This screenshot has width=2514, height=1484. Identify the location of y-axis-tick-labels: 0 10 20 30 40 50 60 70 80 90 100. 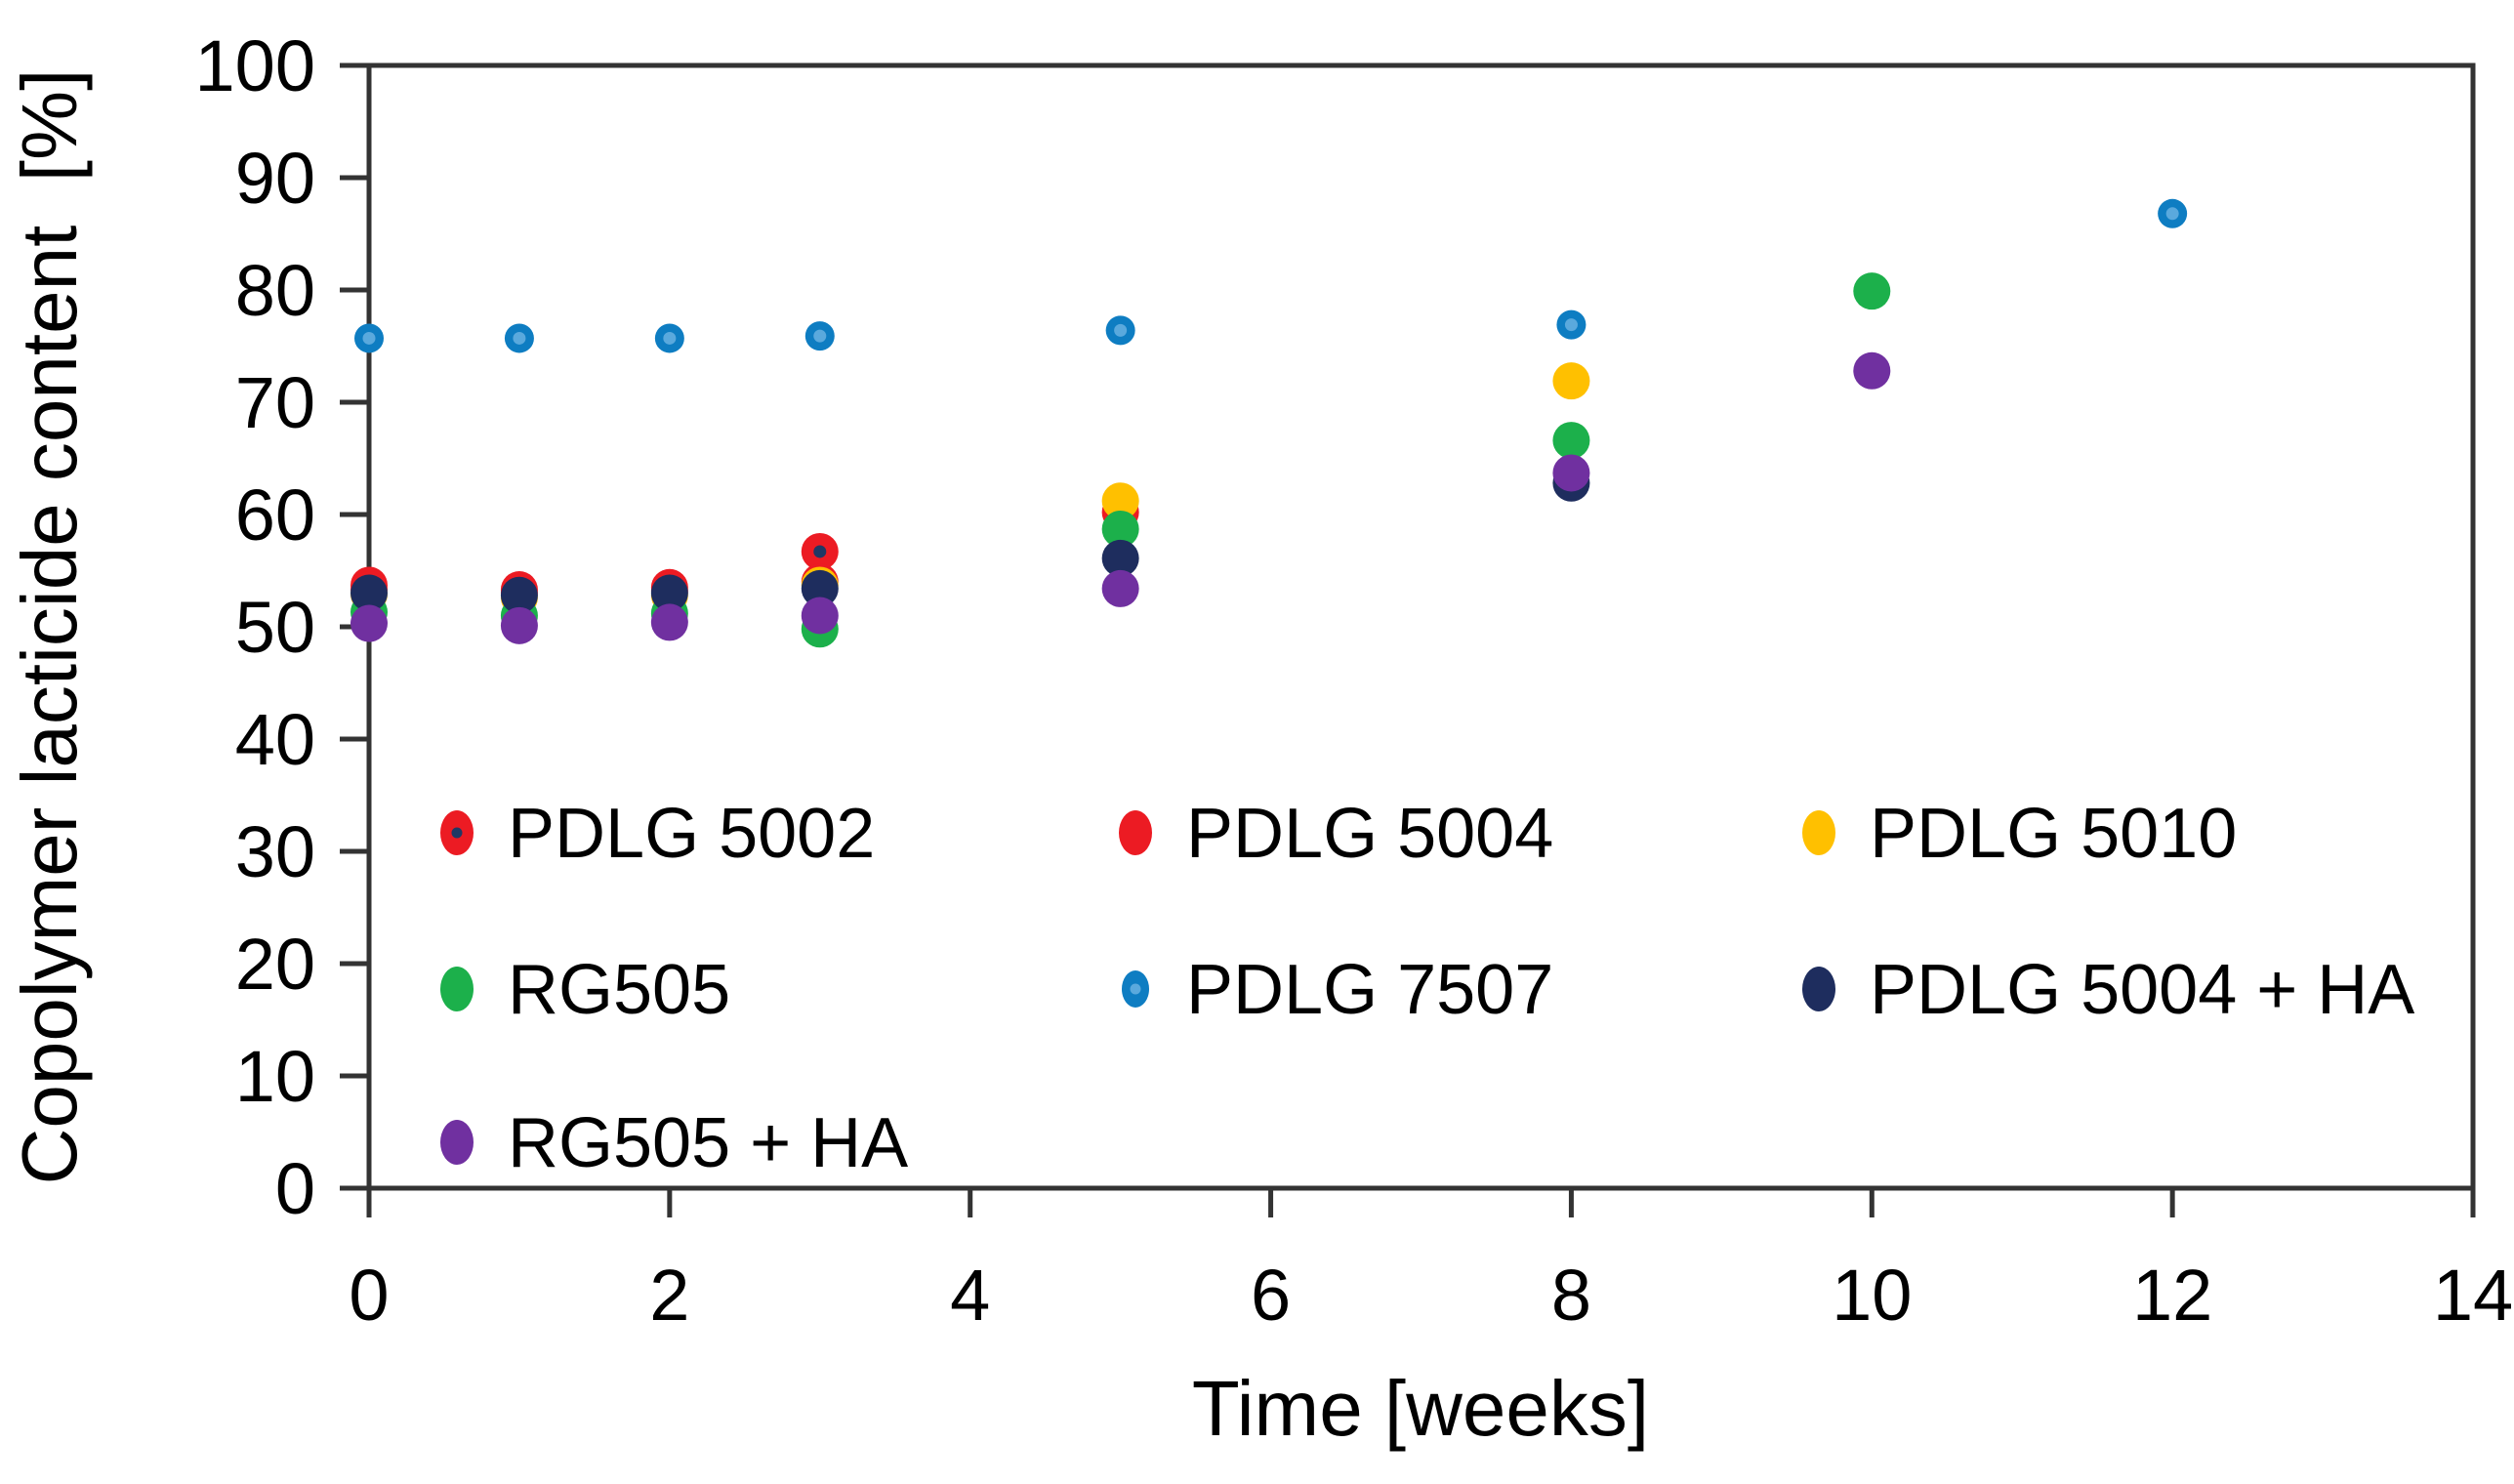
(255, 627).